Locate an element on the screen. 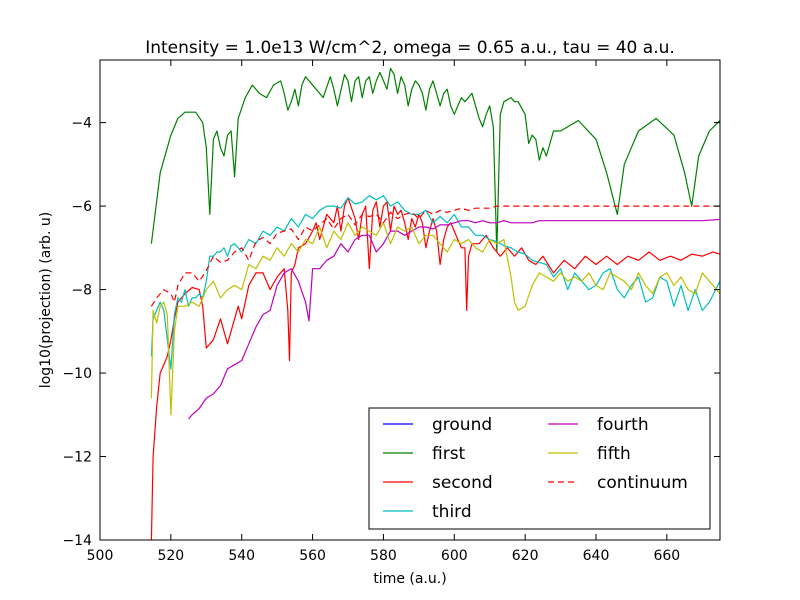  legend-label-second: second is located at coordinates (462, 483).